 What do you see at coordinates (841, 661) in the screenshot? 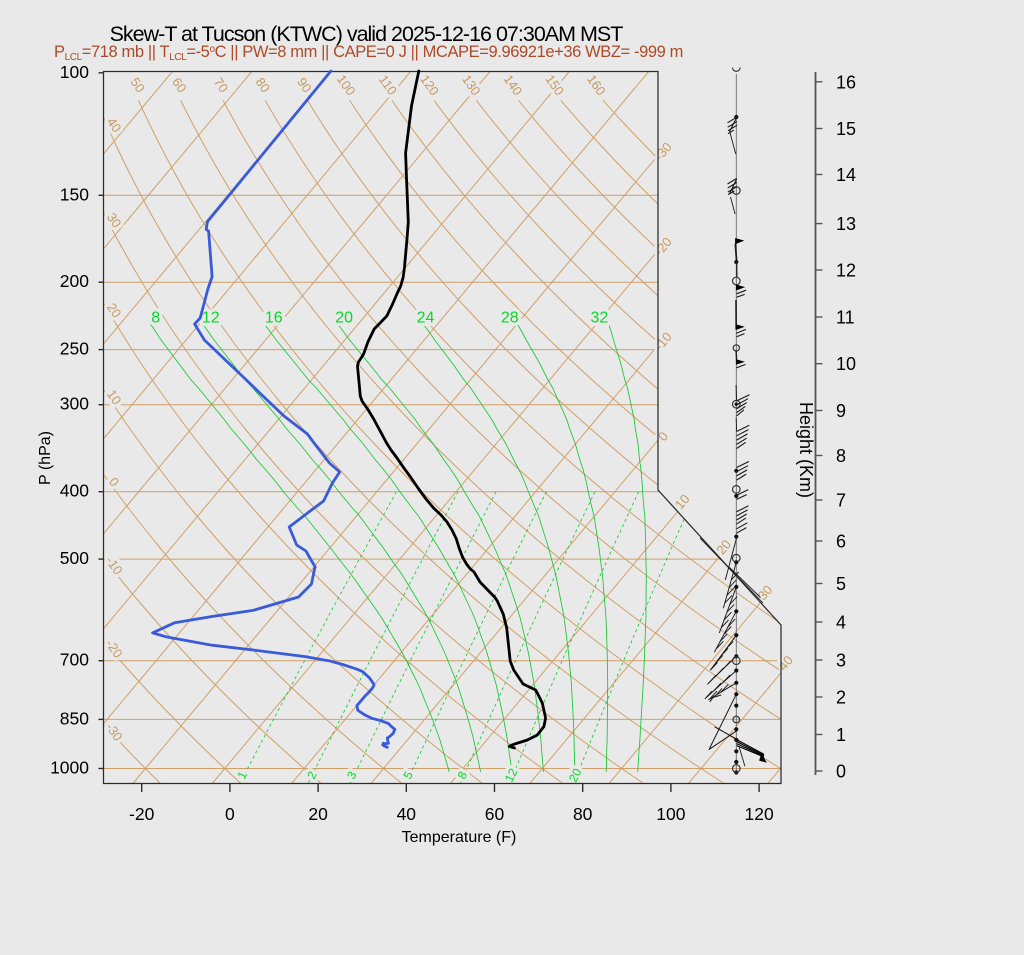
I see `svg-text: 3` at bounding box center [841, 661].